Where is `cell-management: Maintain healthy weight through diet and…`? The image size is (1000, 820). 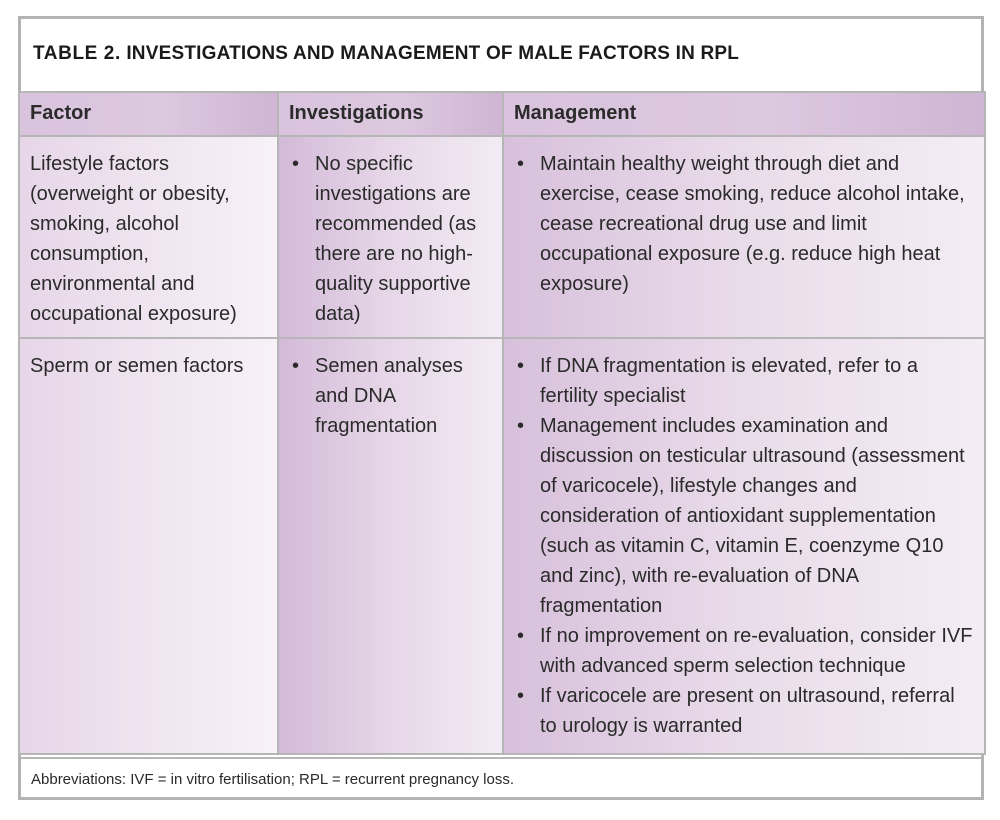 cell-management: Maintain healthy weight through diet and… is located at coordinates (744, 237).